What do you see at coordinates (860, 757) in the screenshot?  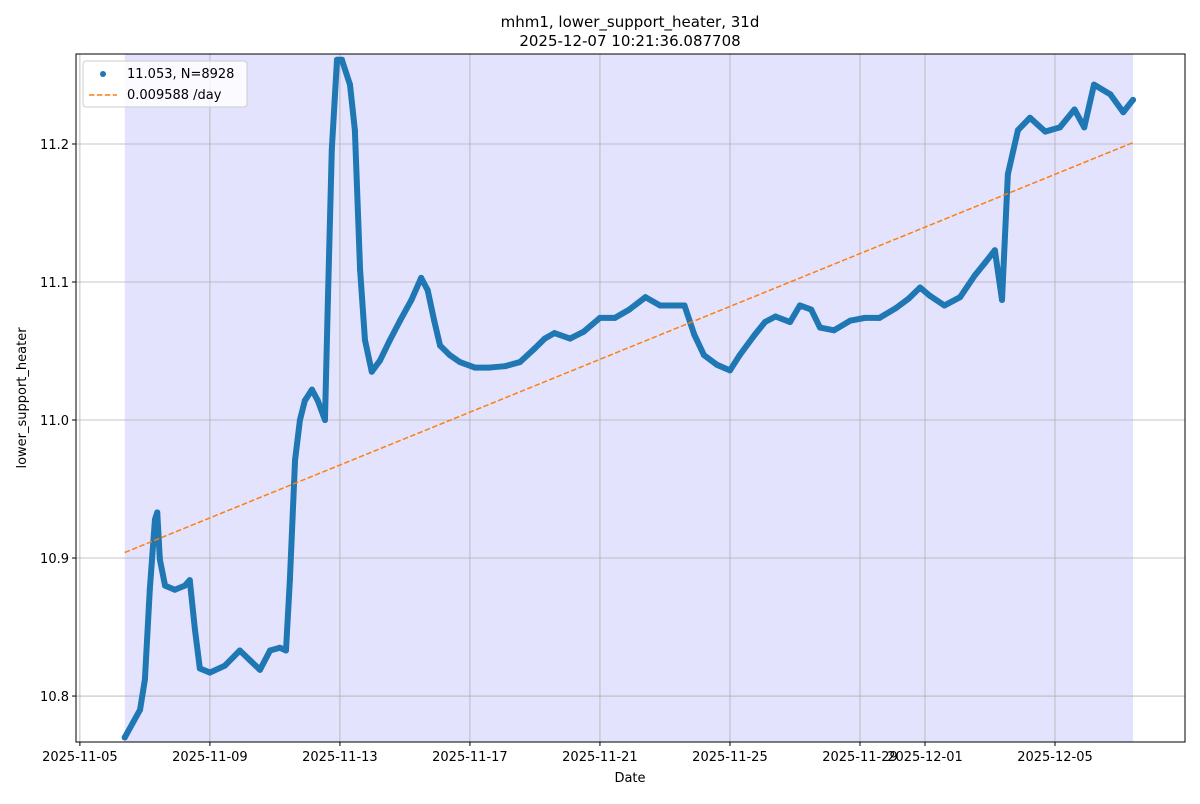 I see `x-tick-label: 2025-11-29` at bounding box center [860, 757].